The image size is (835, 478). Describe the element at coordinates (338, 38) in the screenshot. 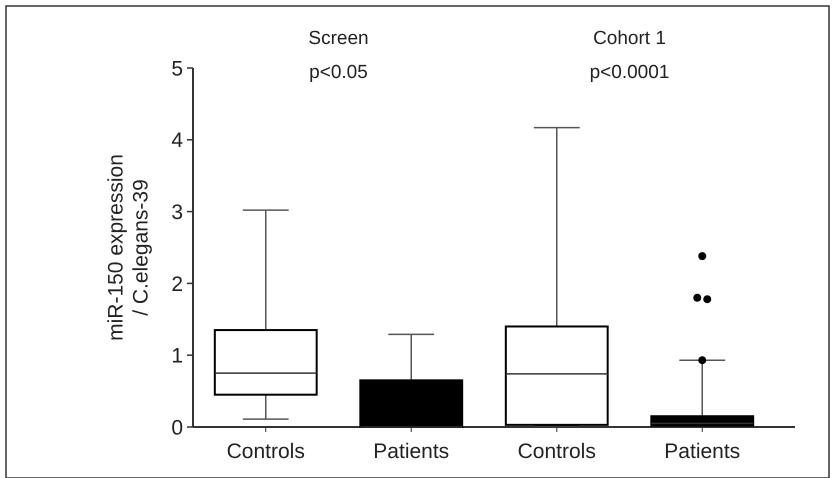

I see `text: Screen` at that location.